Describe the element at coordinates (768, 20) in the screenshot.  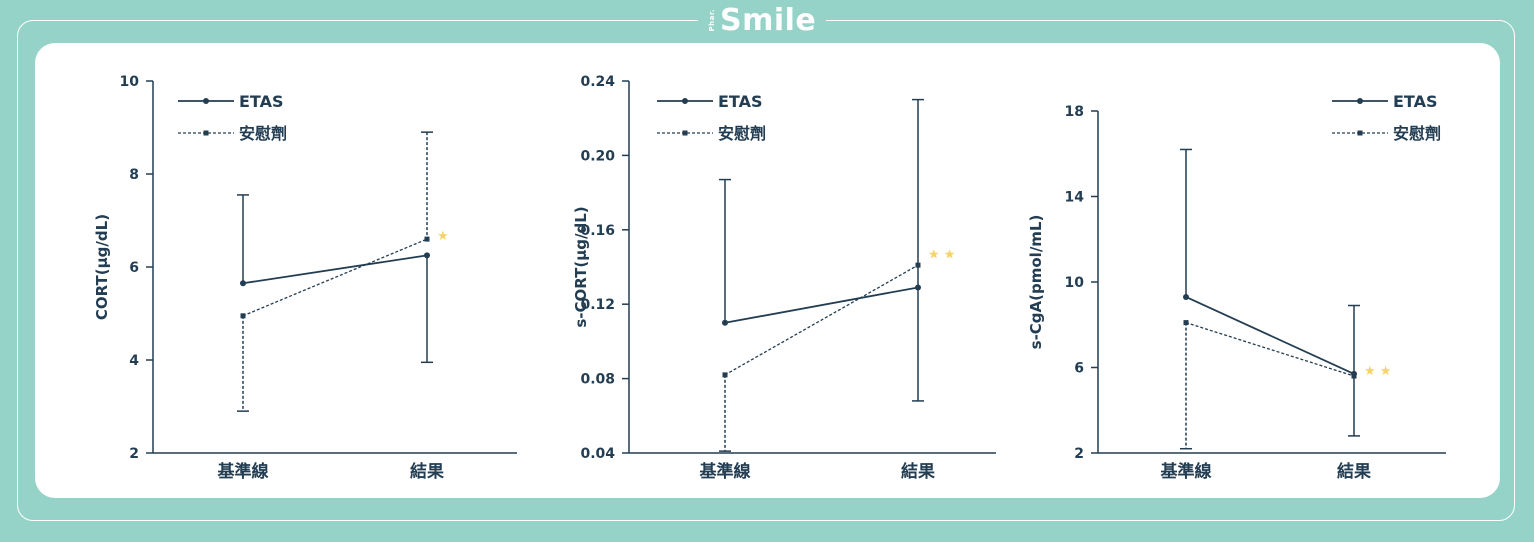
I see `brand-name: Smile` at that location.